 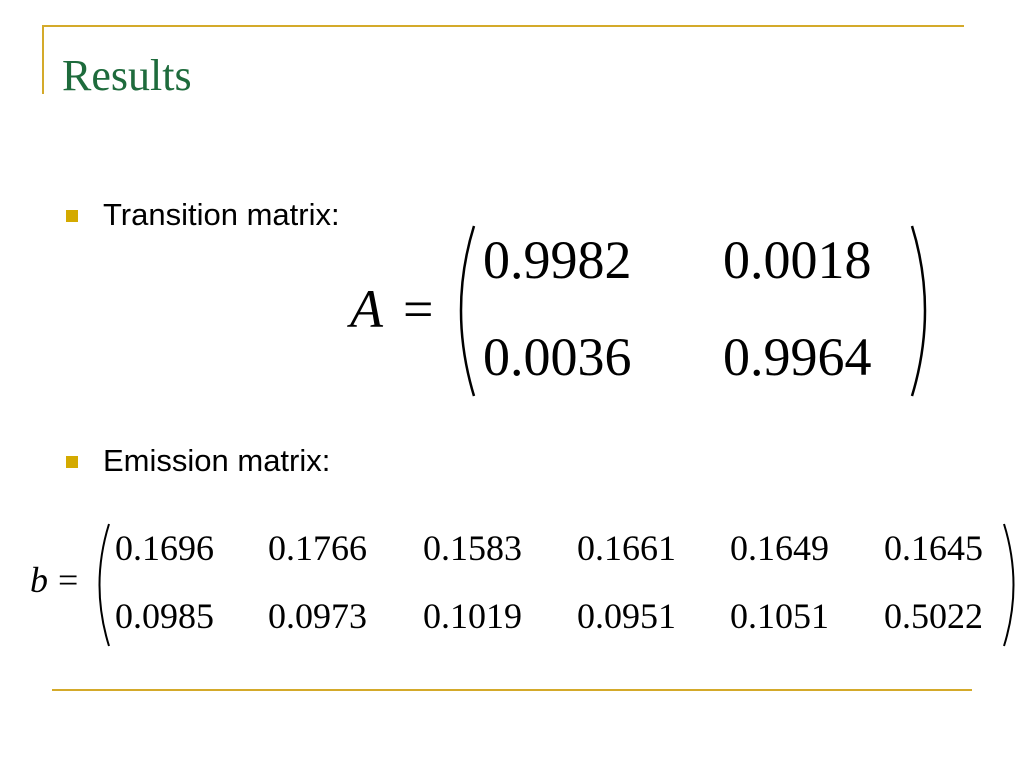 I want to click on matrix-cell: 0.1645, so click(x=933, y=548).